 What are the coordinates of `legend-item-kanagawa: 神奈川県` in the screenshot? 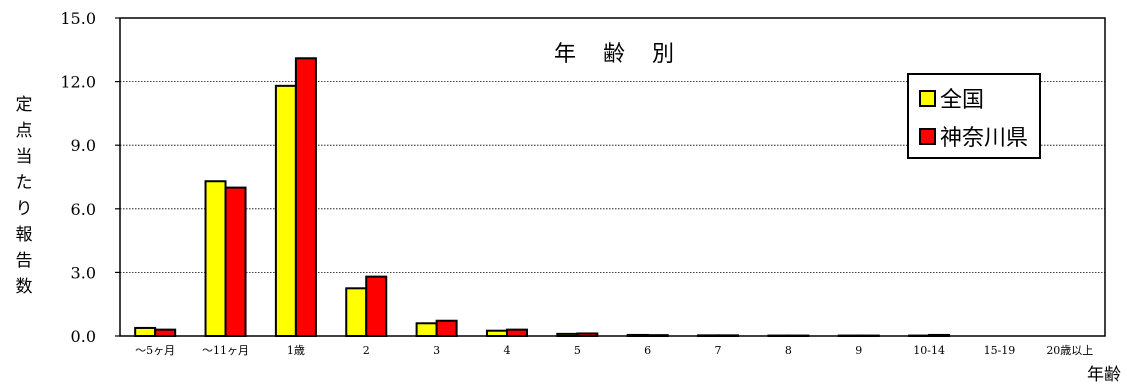 It's located at (973, 136).